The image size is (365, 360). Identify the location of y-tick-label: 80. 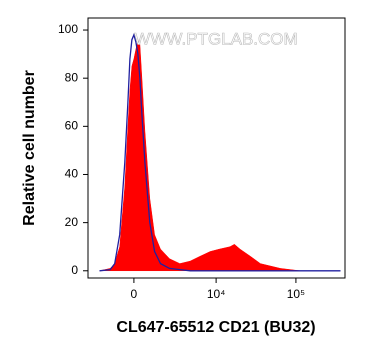
(72, 77).